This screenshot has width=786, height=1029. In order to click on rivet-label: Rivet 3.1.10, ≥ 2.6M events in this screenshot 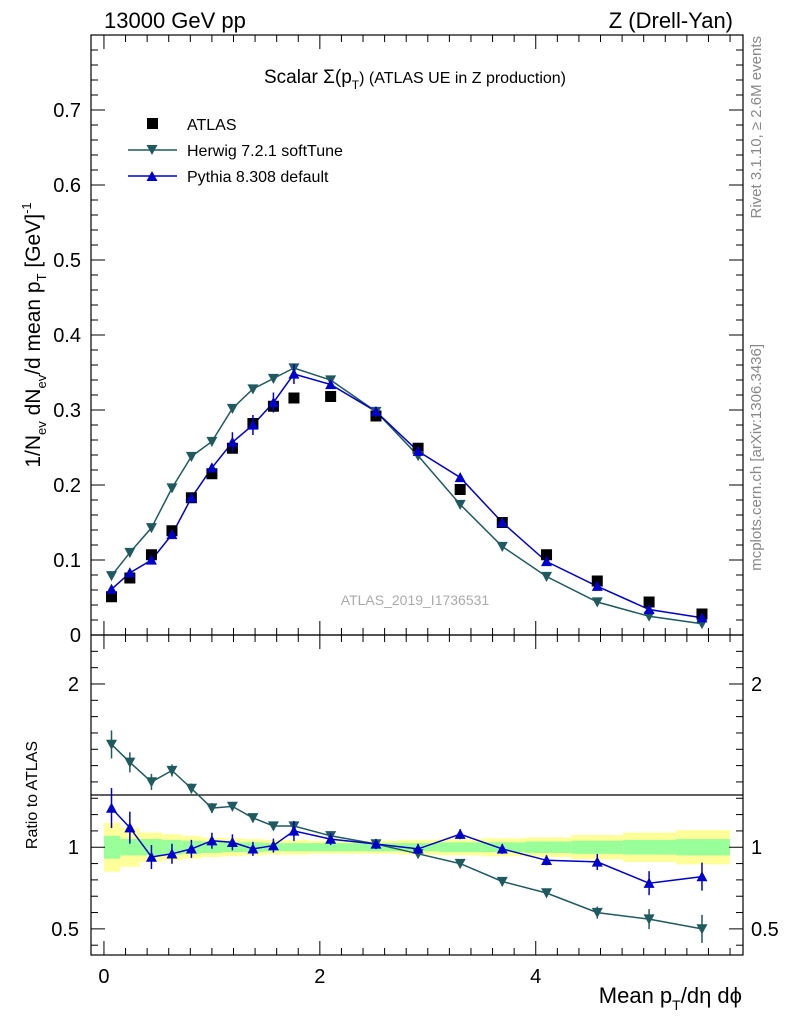, I will do `click(756, 127)`.